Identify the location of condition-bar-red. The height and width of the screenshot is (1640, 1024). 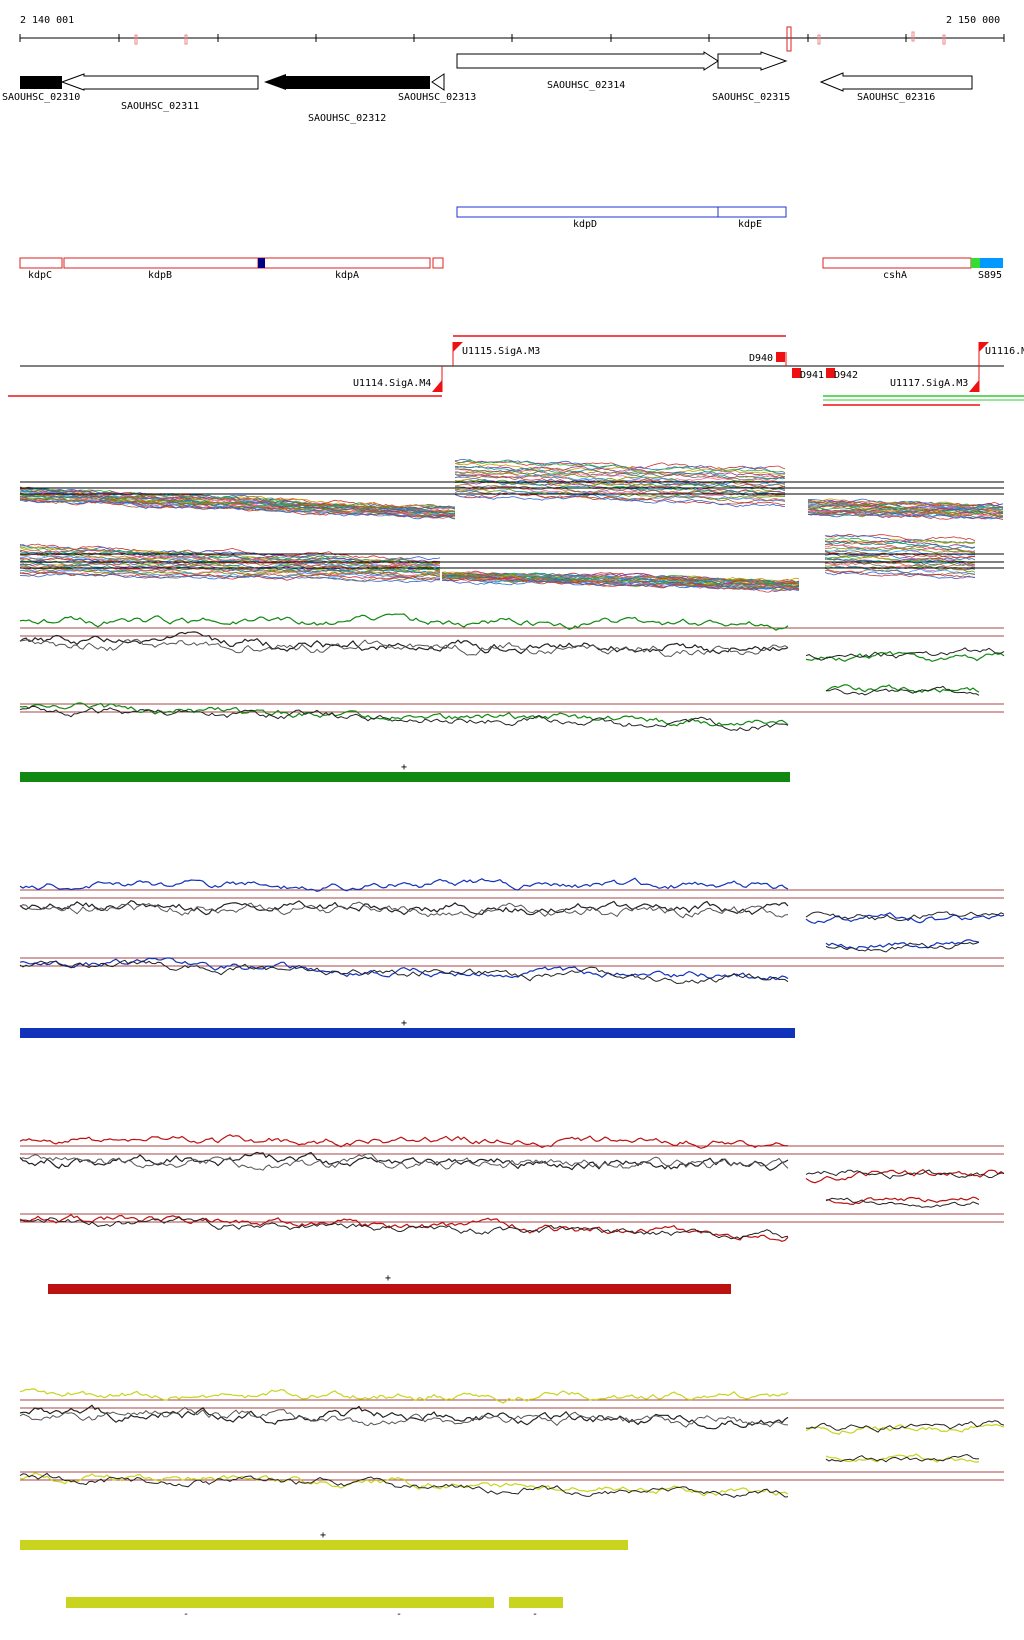
(389, 1289).